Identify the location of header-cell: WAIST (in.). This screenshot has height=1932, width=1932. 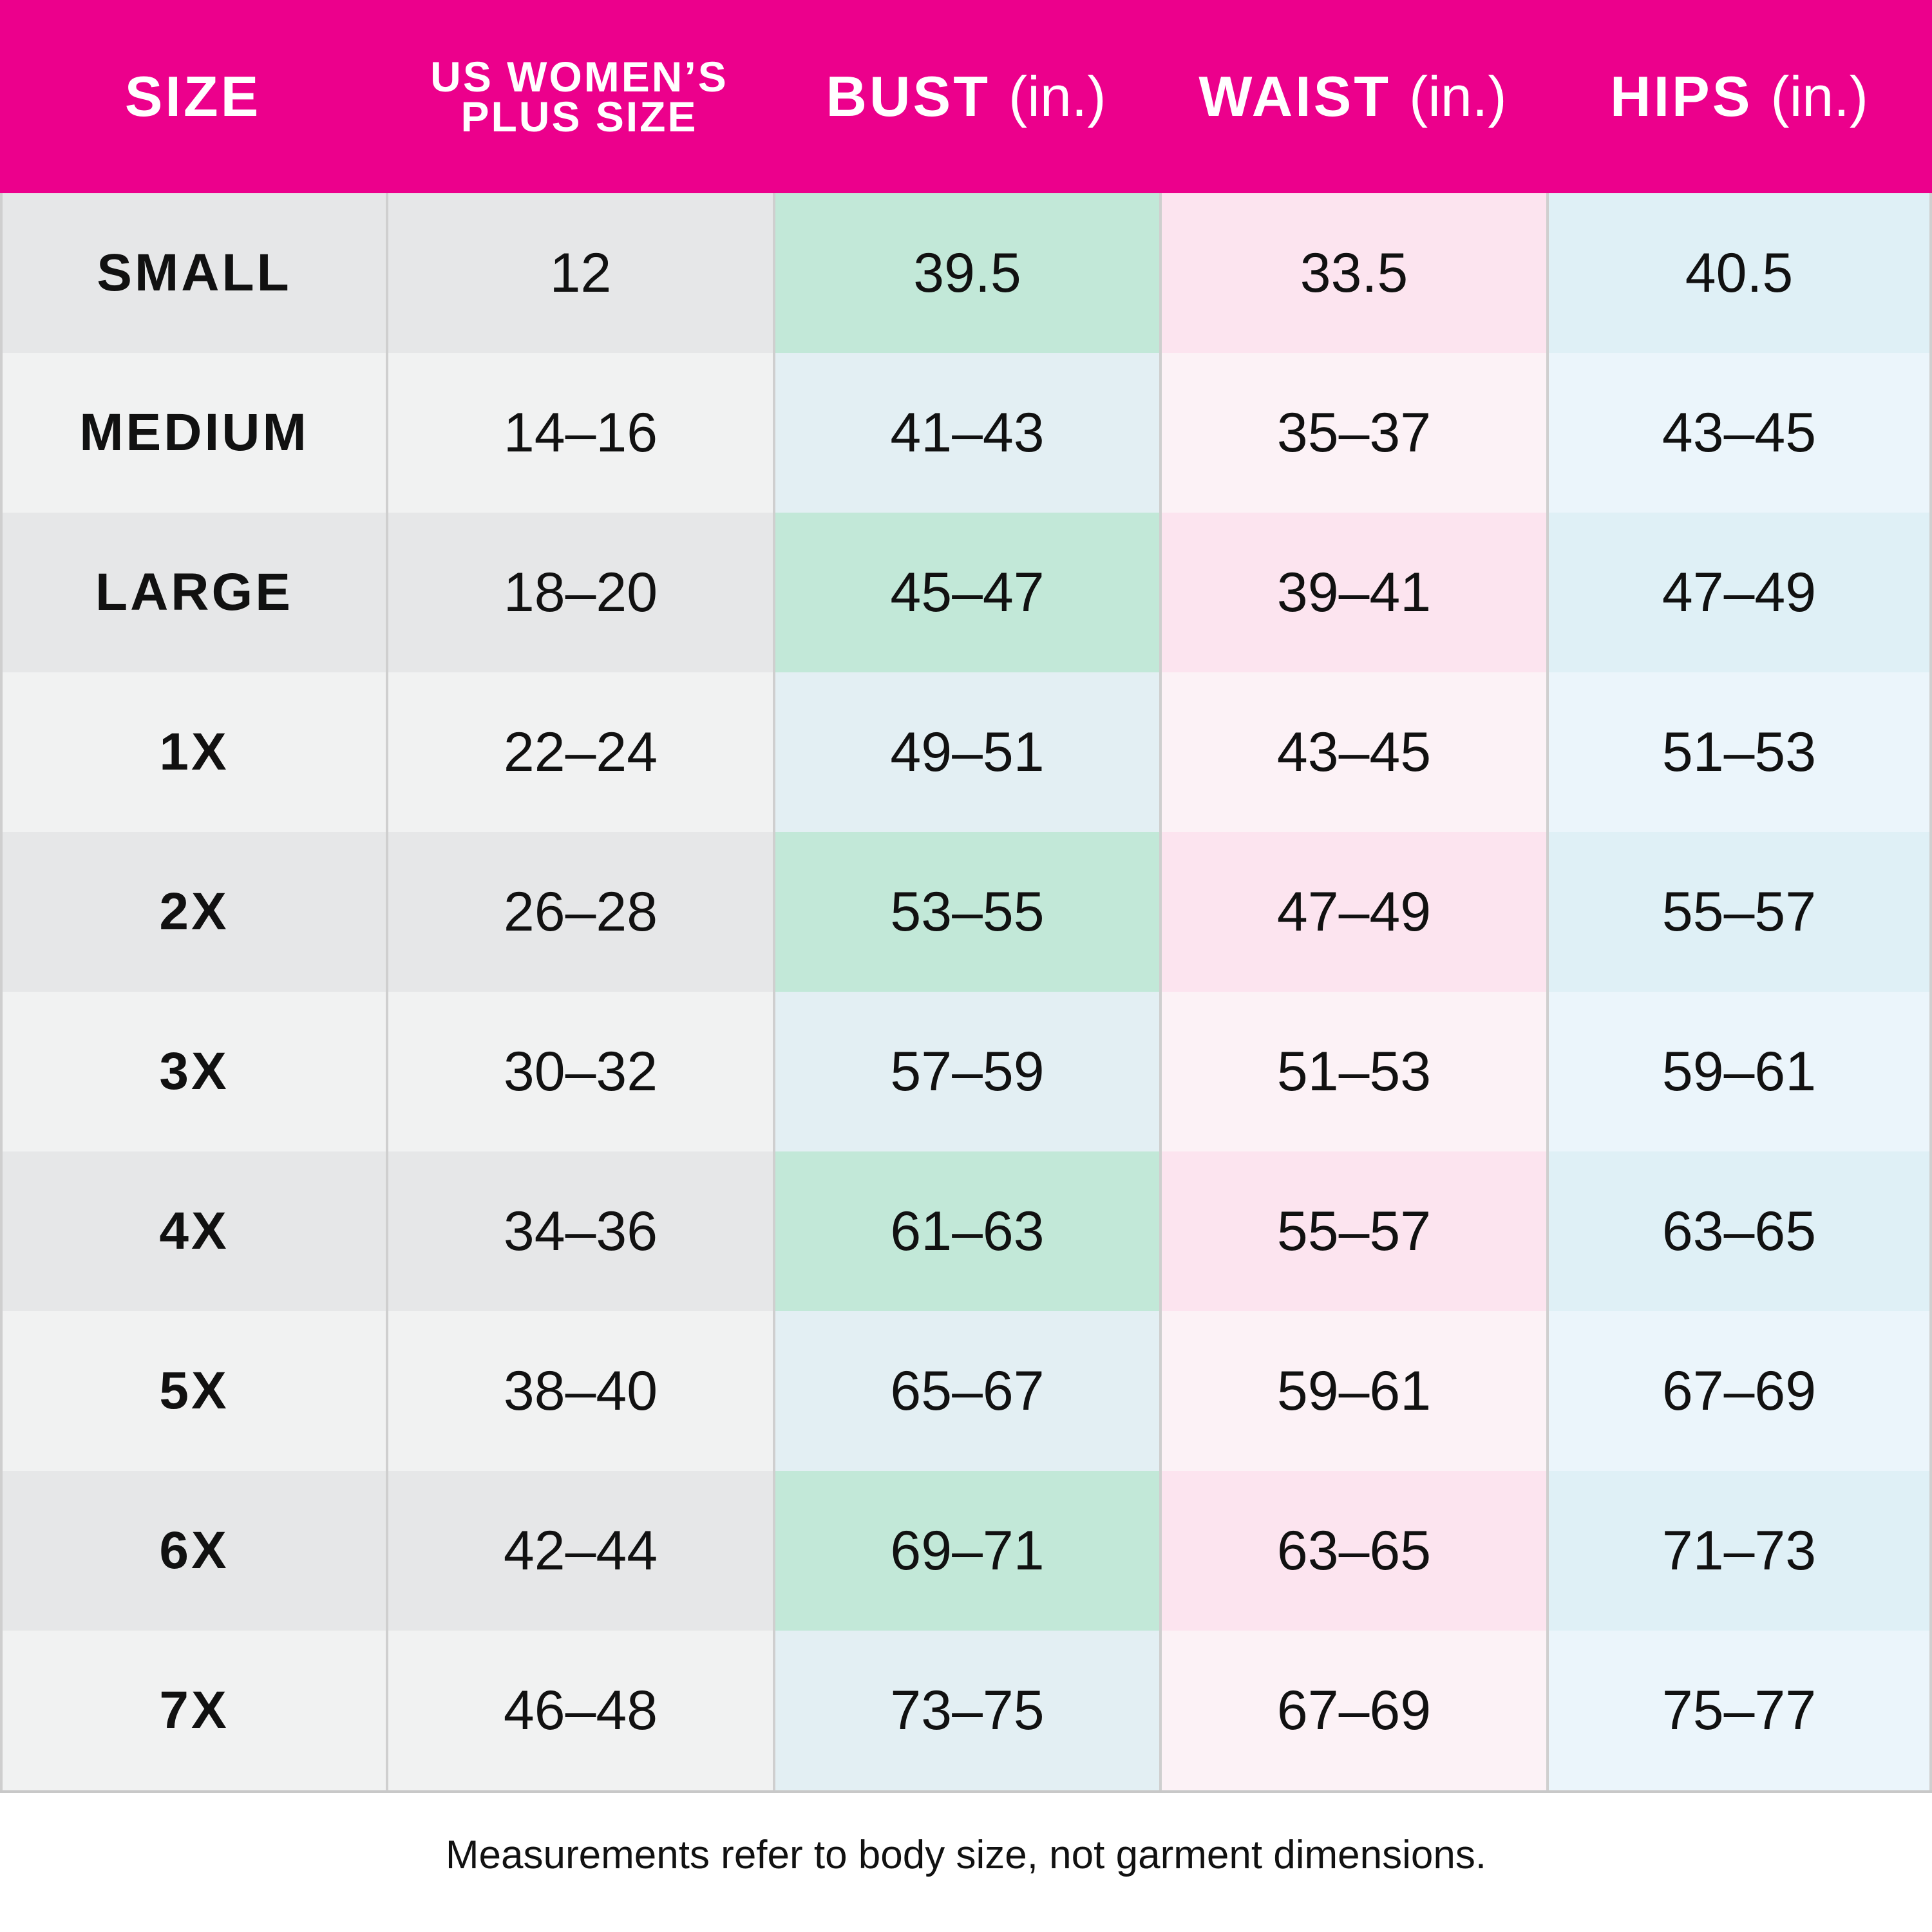
(1352, 96).